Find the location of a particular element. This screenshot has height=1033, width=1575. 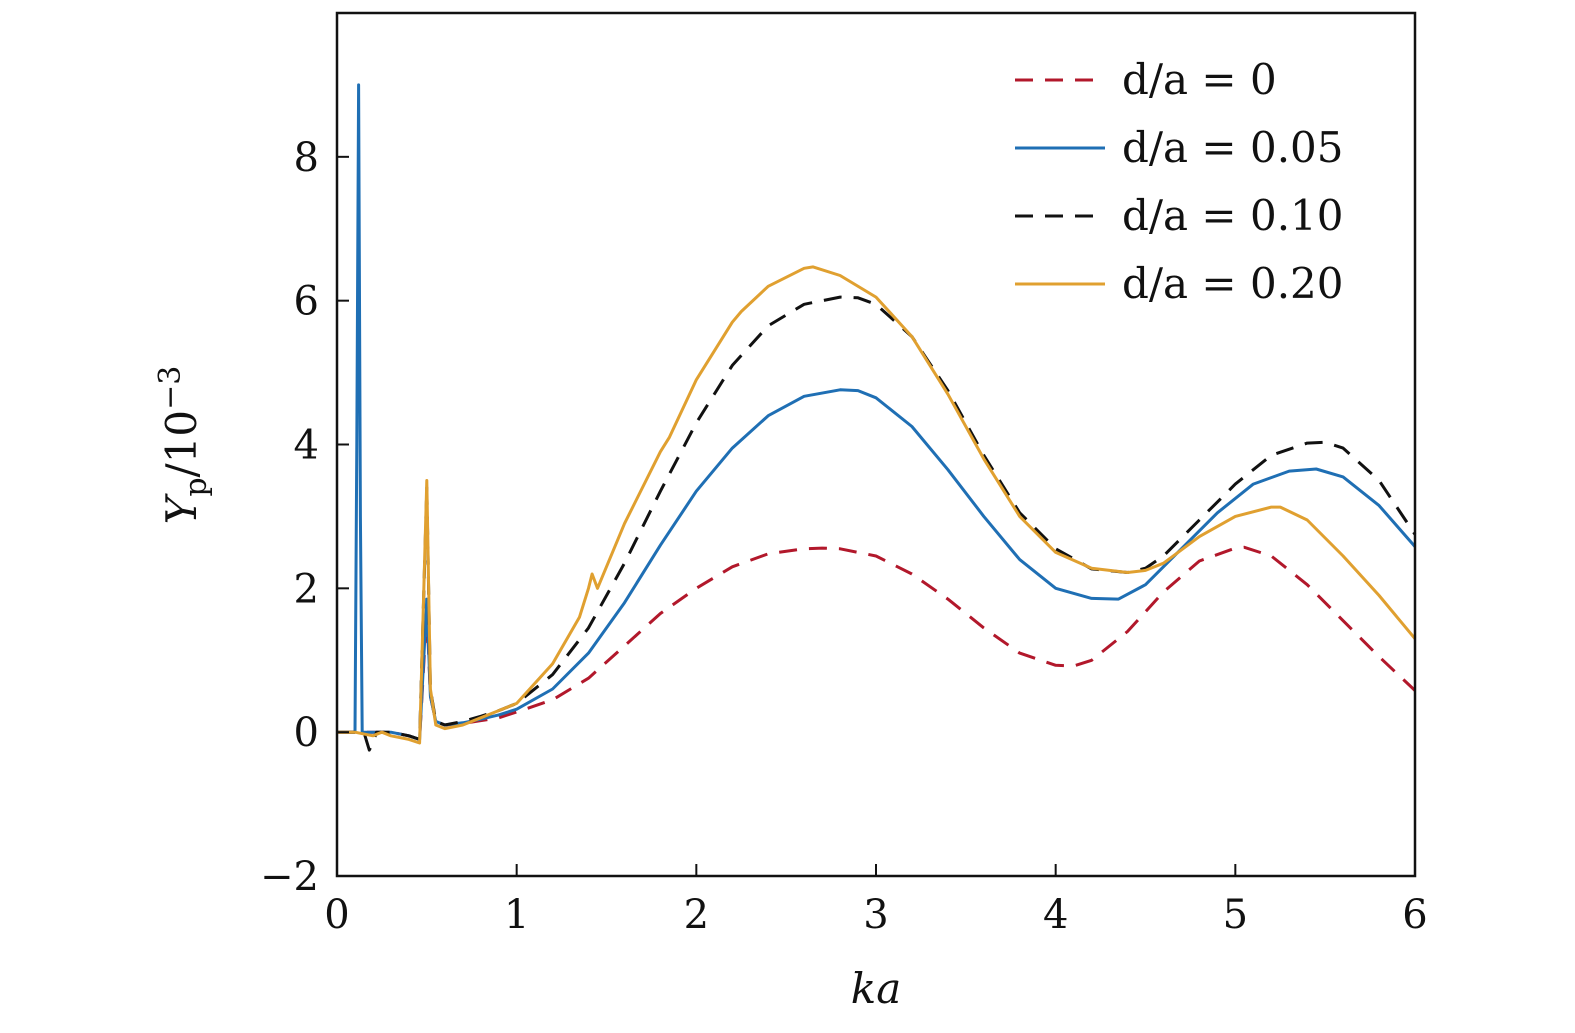

x-tick-label: 0 is located at coordinates (336, 915).